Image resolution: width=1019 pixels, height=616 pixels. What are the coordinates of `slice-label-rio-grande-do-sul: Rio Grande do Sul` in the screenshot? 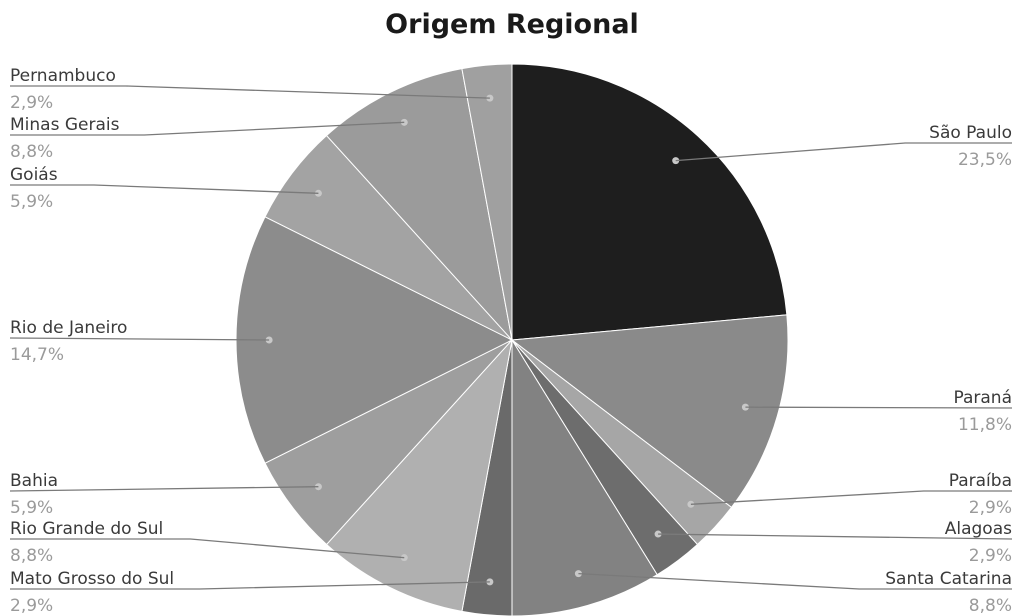 It's located at (86, 529).